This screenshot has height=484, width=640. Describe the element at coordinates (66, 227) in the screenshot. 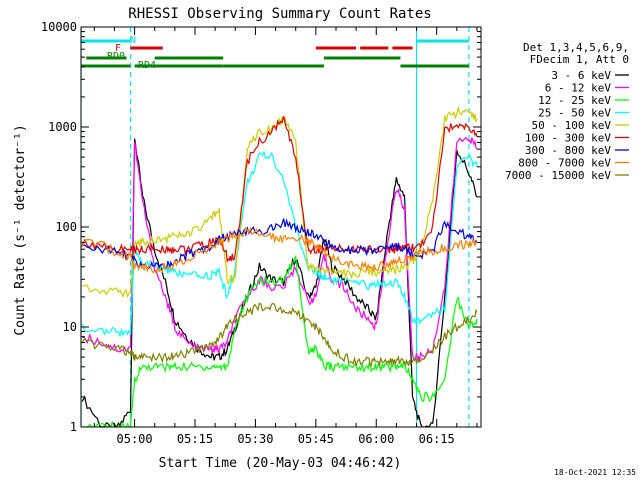

I see `y-tick-label: 100` at that location.